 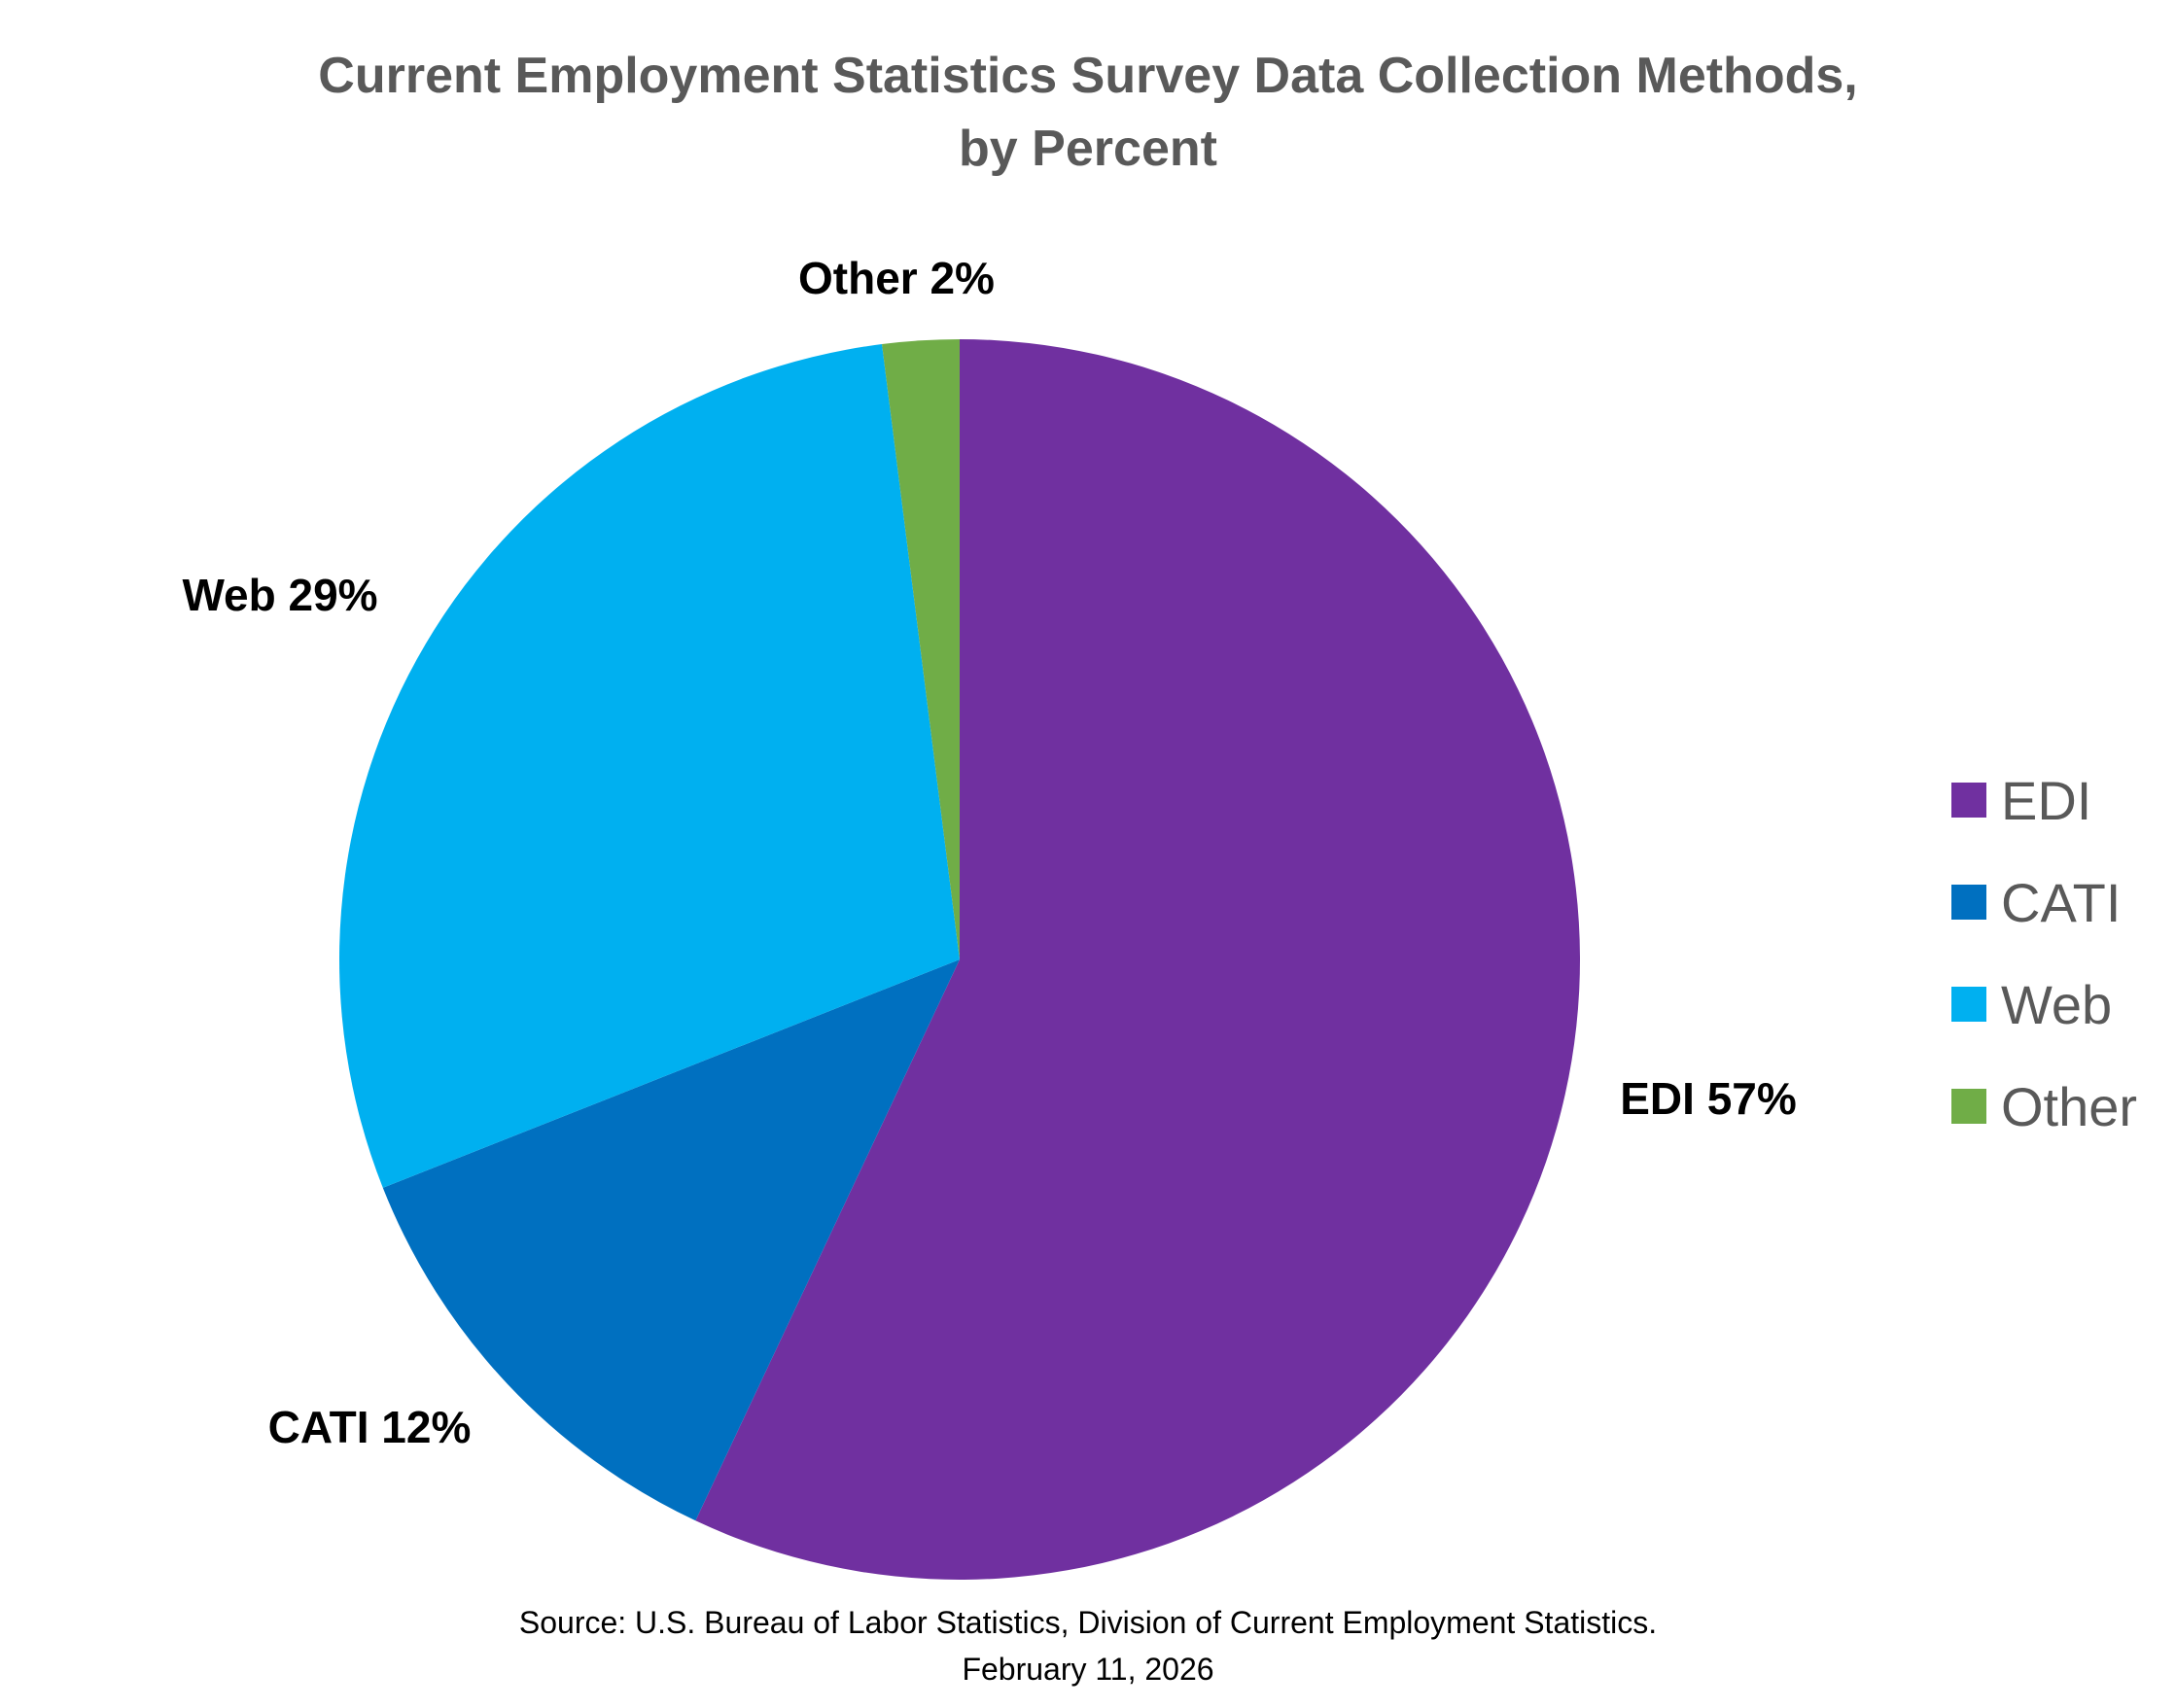 What do you see at coordinates (1968, 902) in the screenshot?
I see `legend-swatch-cati` at bounding box center [1968, 902].